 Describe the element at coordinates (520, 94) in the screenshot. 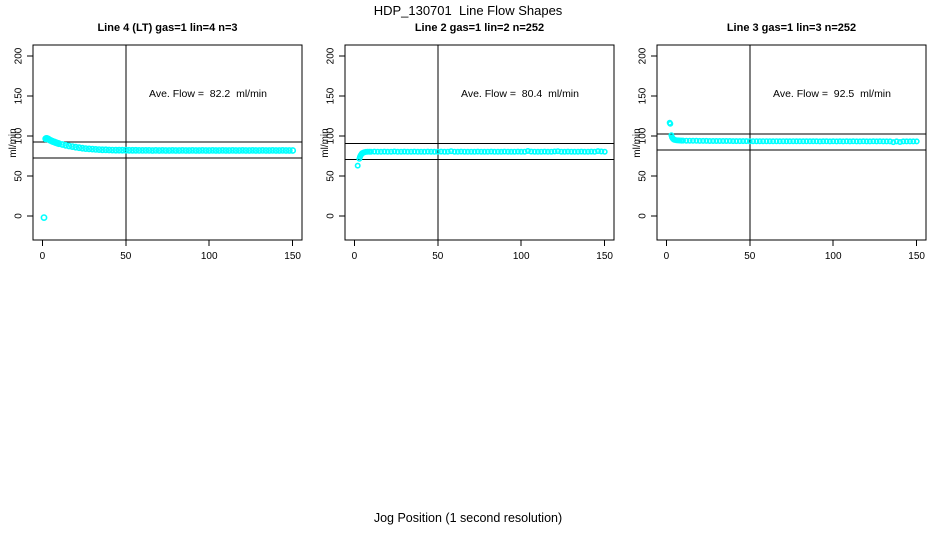

I see `ave-flow-annotation: Ave. Flow = 80.4 ml/min` at that location.